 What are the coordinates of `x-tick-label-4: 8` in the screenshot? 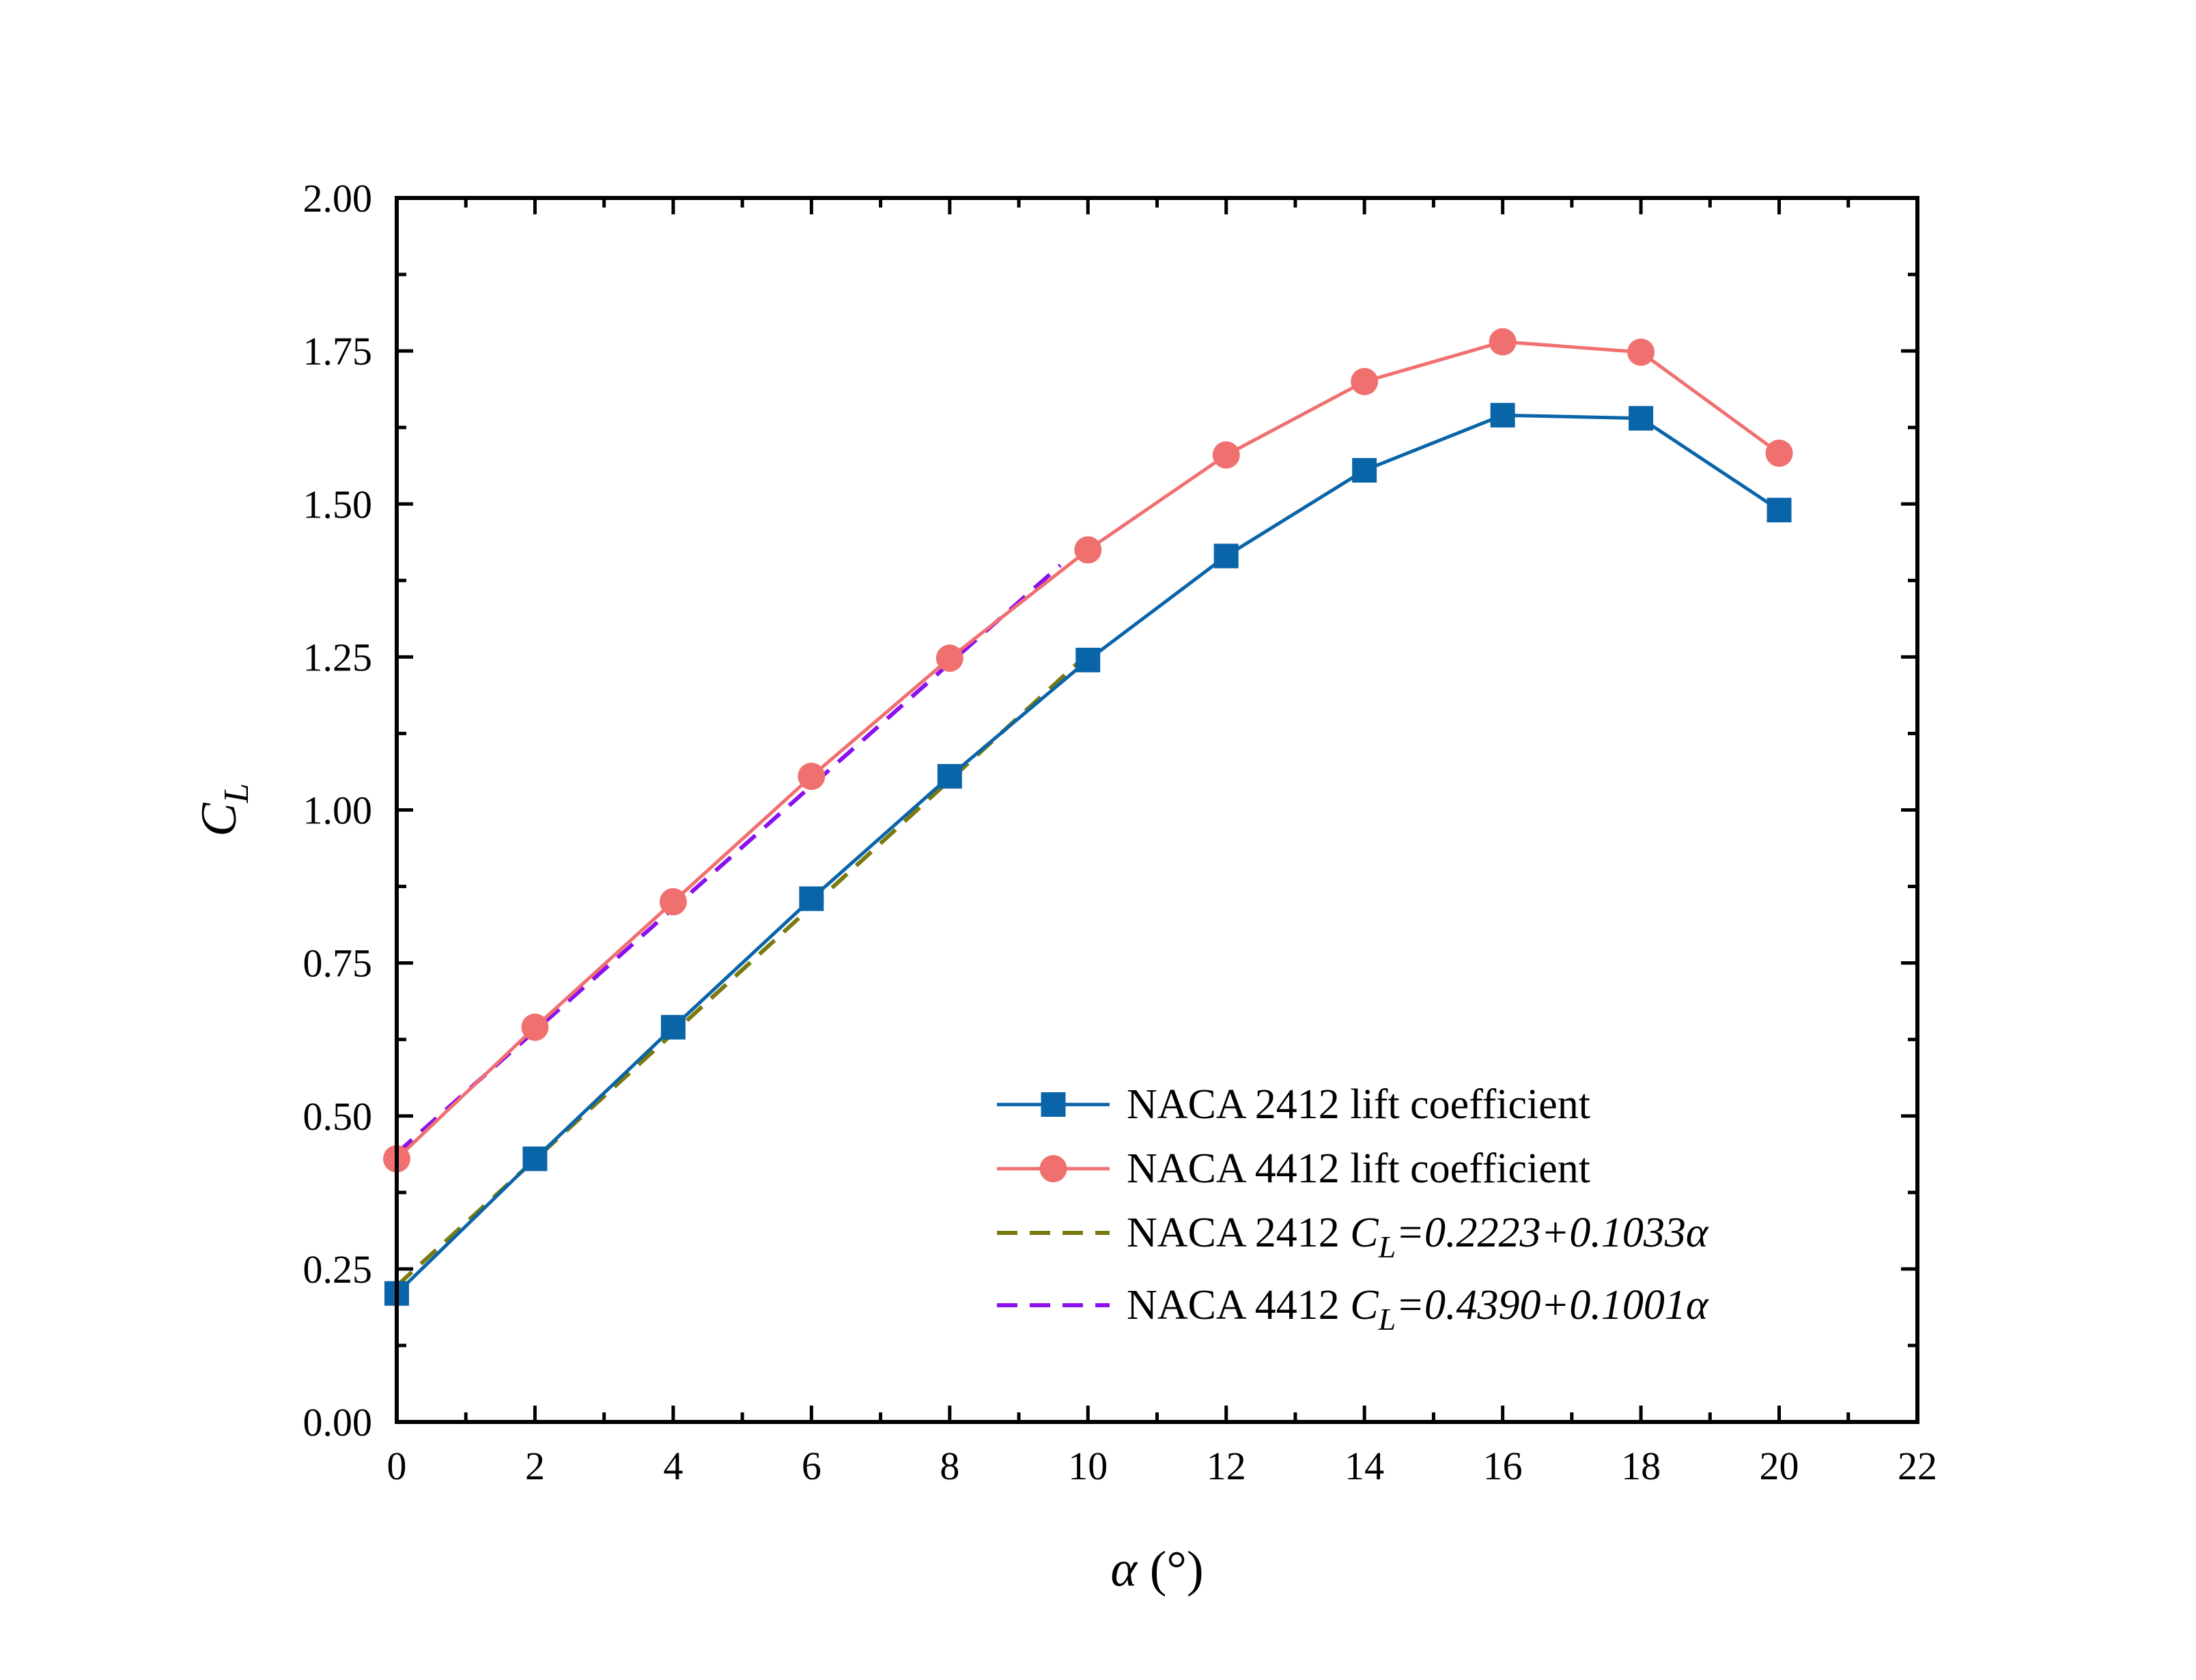 It's located at (950, 1466).